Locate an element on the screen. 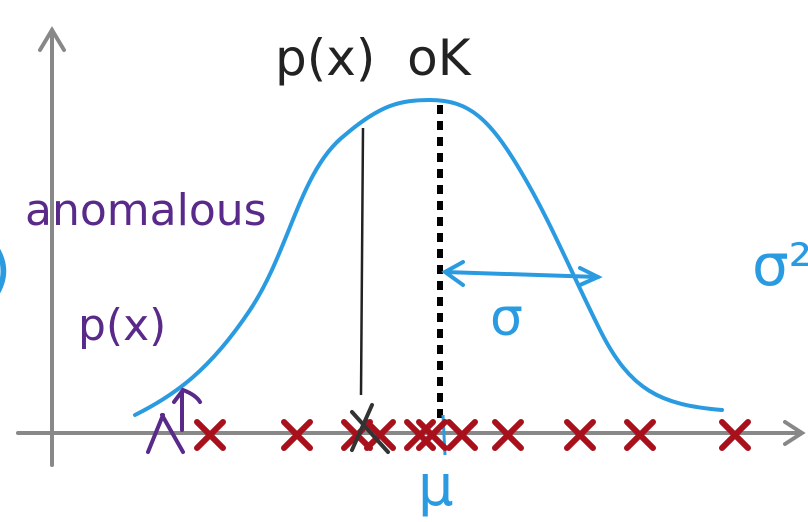  mu-label: μ is located at coordinates (436, 486).